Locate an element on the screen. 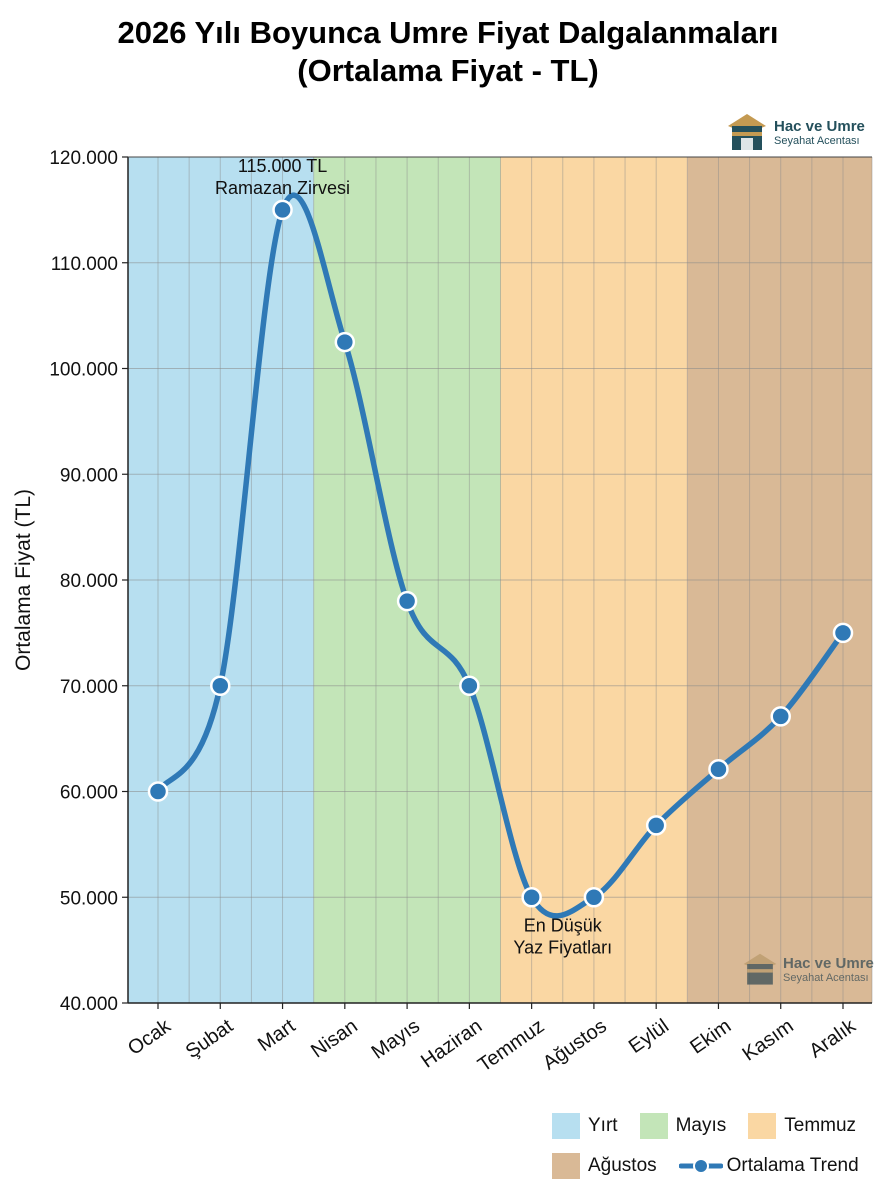  legend-item-trend: Ortalama Trend is located at coordinates (768, 1166).